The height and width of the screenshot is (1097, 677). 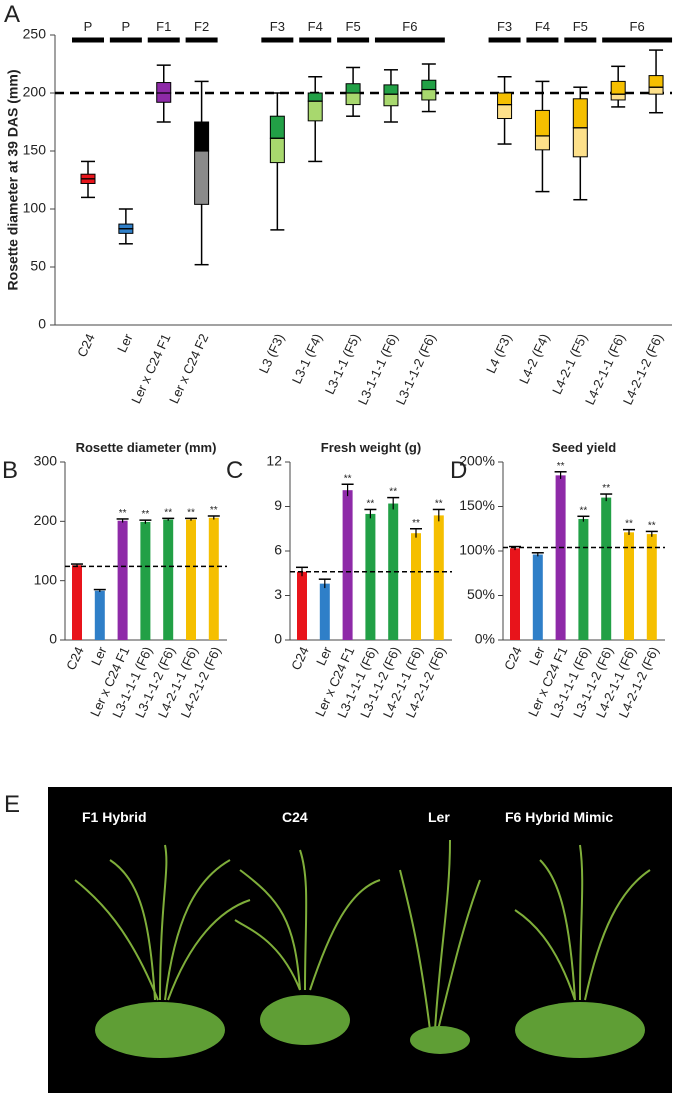 What do you see at coordinates (504, 26) in the screenshot?
I see `generation-label: F3` at bounding box center [504, 26].